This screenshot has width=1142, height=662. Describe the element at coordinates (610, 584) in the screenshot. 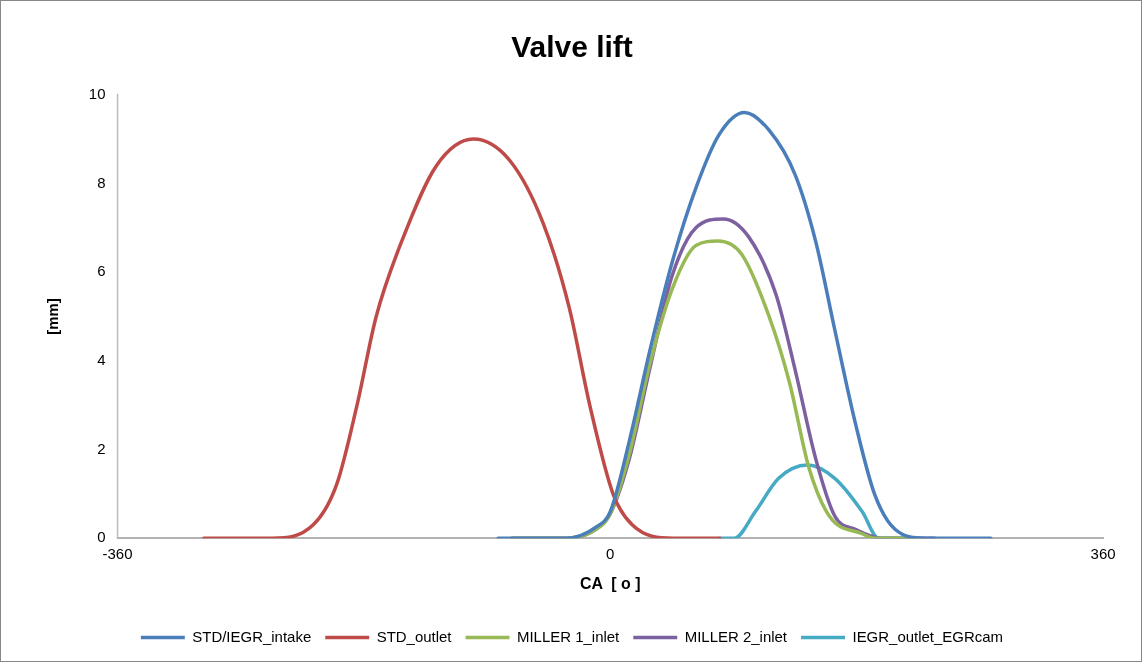

I see `x-axis-title: CA [ o ]` at that location.